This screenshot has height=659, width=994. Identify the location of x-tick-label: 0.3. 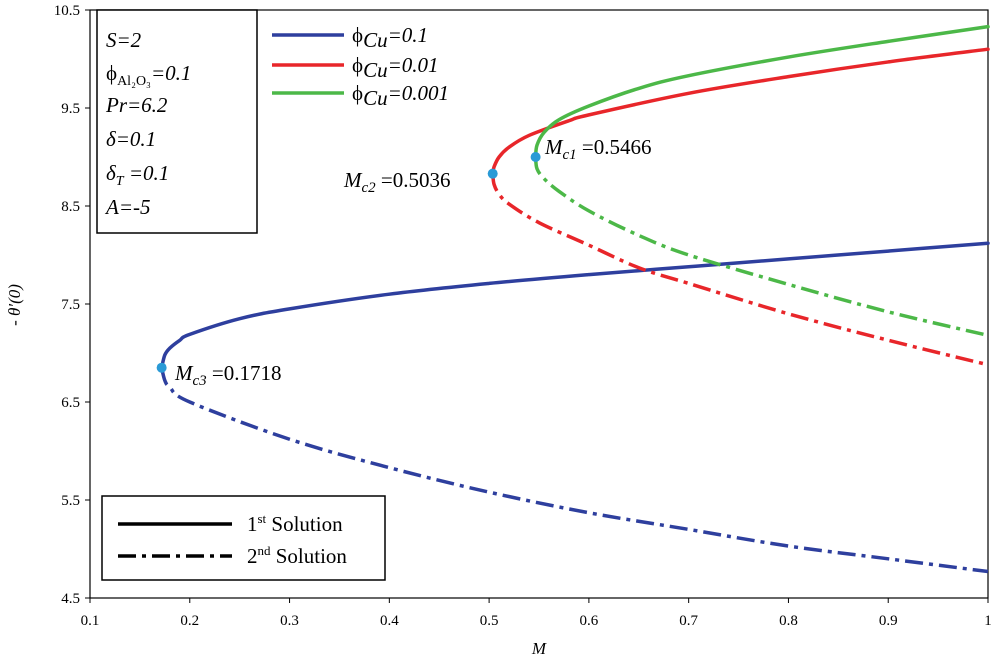
(289, 621).